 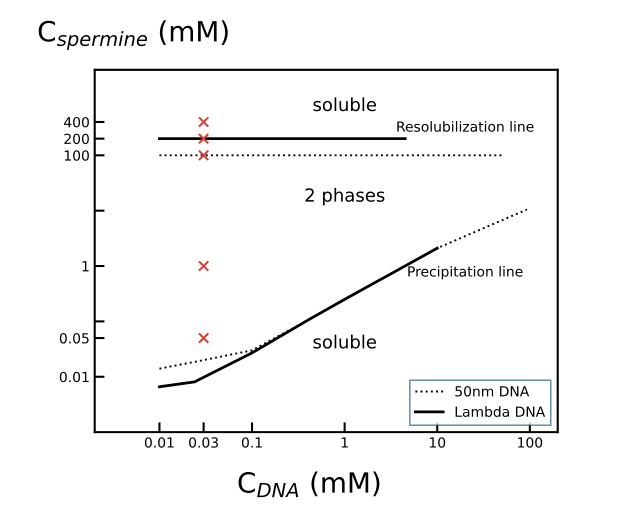 I want to click on x-tick-label: 0.1, so click(x=252, y=442).